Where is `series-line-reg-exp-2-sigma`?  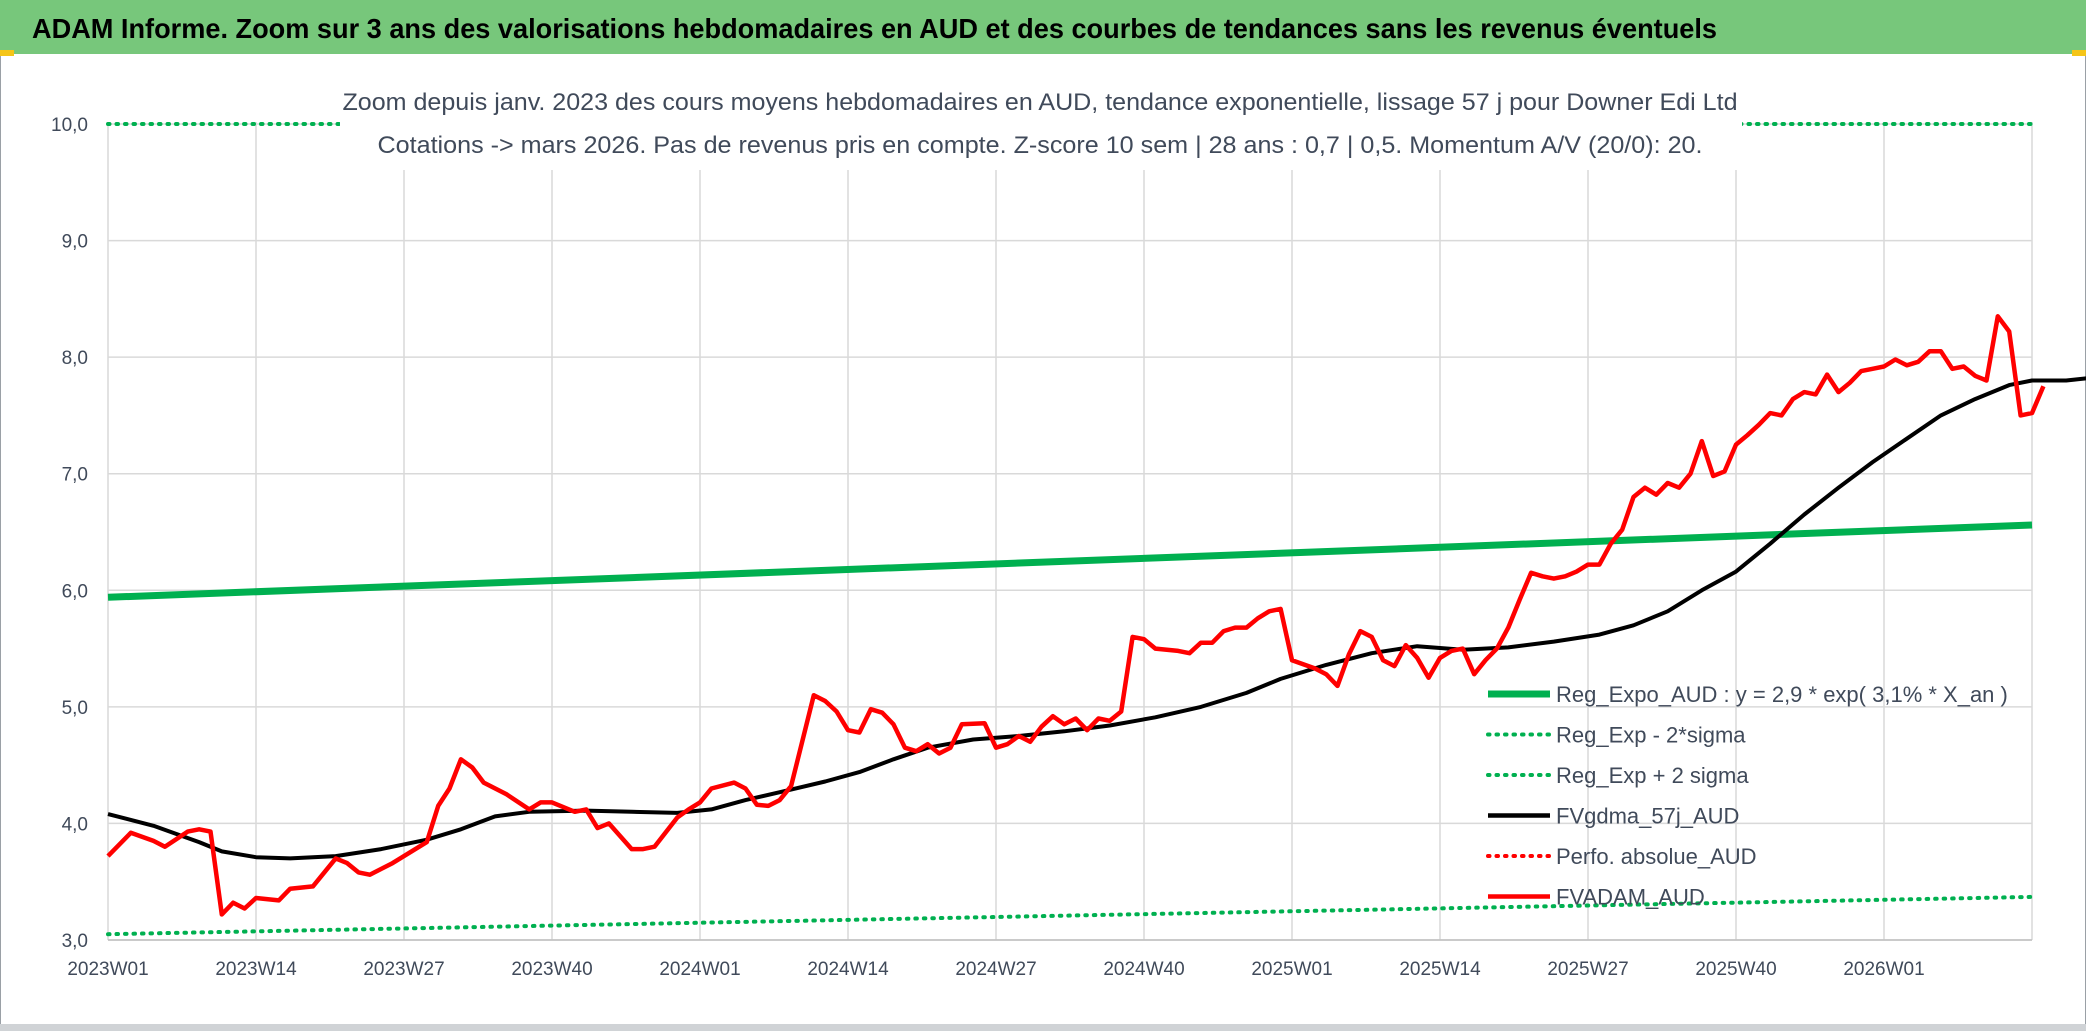 series-line-reg-exp-2-sigma is located at coordinates (1070, 915).